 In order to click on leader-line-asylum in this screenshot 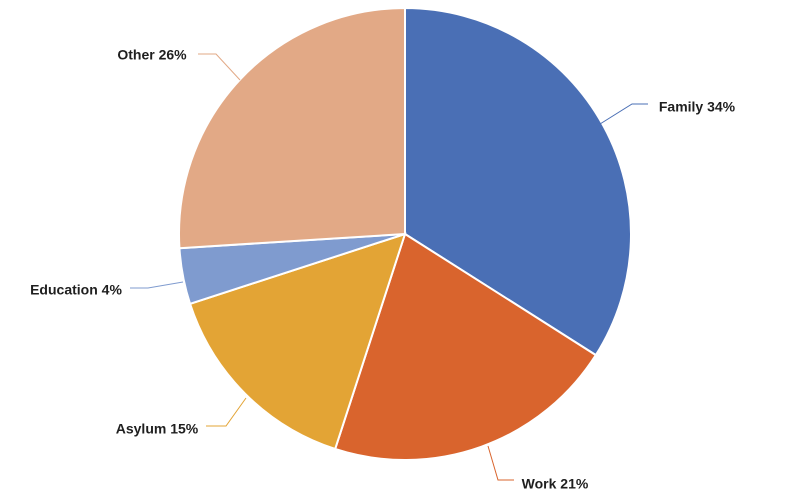, I will do `click(226, 412)`.